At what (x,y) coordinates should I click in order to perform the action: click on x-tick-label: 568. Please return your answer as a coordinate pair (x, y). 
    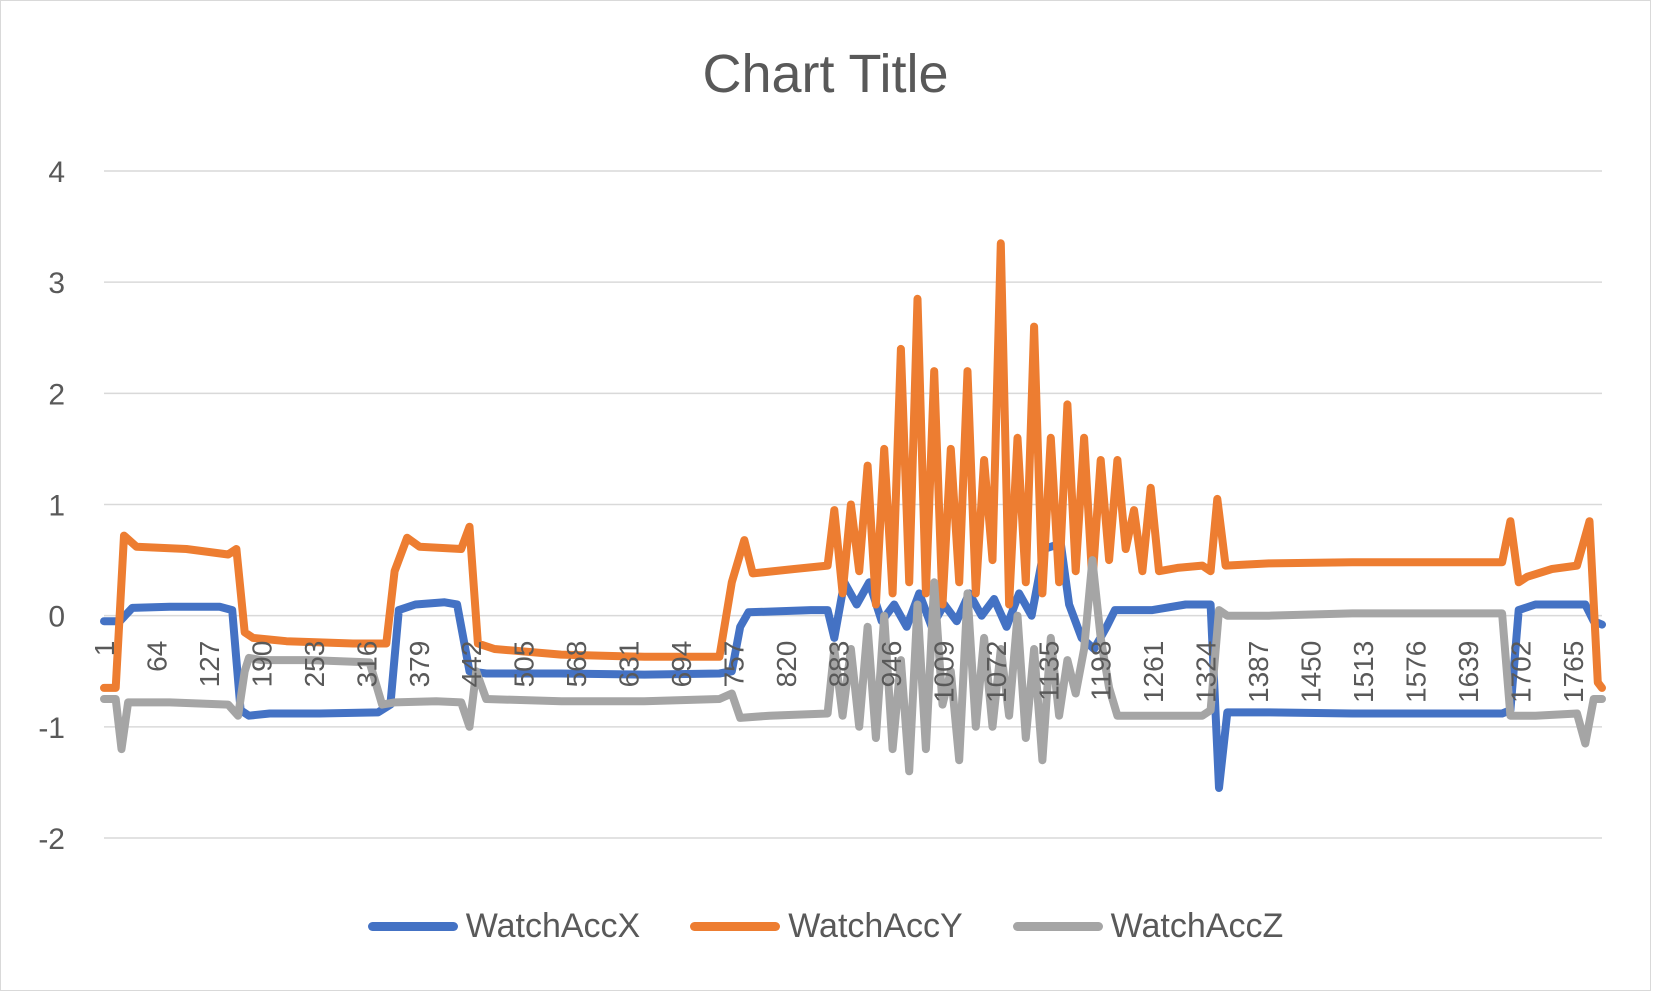
    Looking at the image, I should click on (576, 664).